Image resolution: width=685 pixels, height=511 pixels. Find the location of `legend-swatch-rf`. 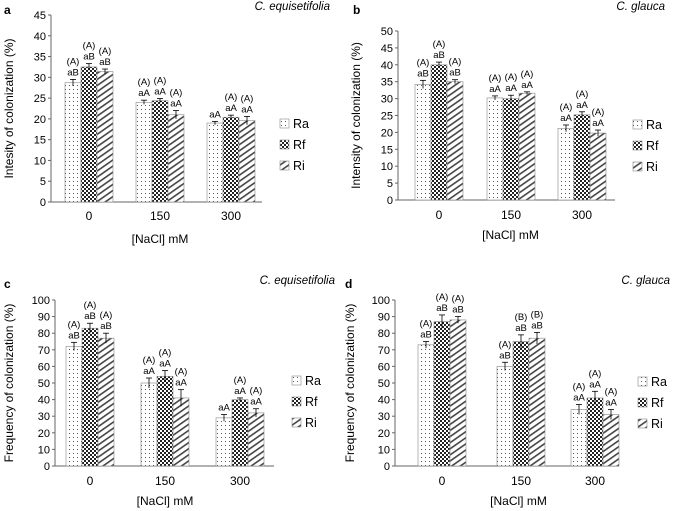

legend-swatch-rf is located at coordinates (637, 145).